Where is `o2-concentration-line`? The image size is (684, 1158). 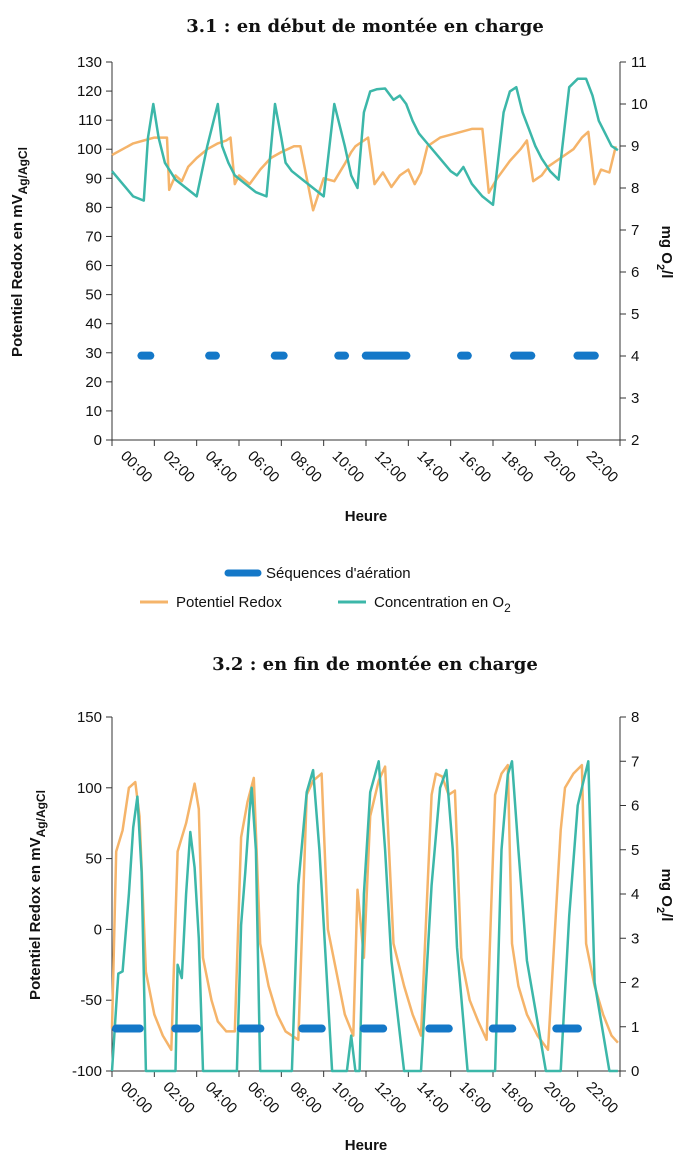
o2-concentration-line is located at coordinates (365, 142).